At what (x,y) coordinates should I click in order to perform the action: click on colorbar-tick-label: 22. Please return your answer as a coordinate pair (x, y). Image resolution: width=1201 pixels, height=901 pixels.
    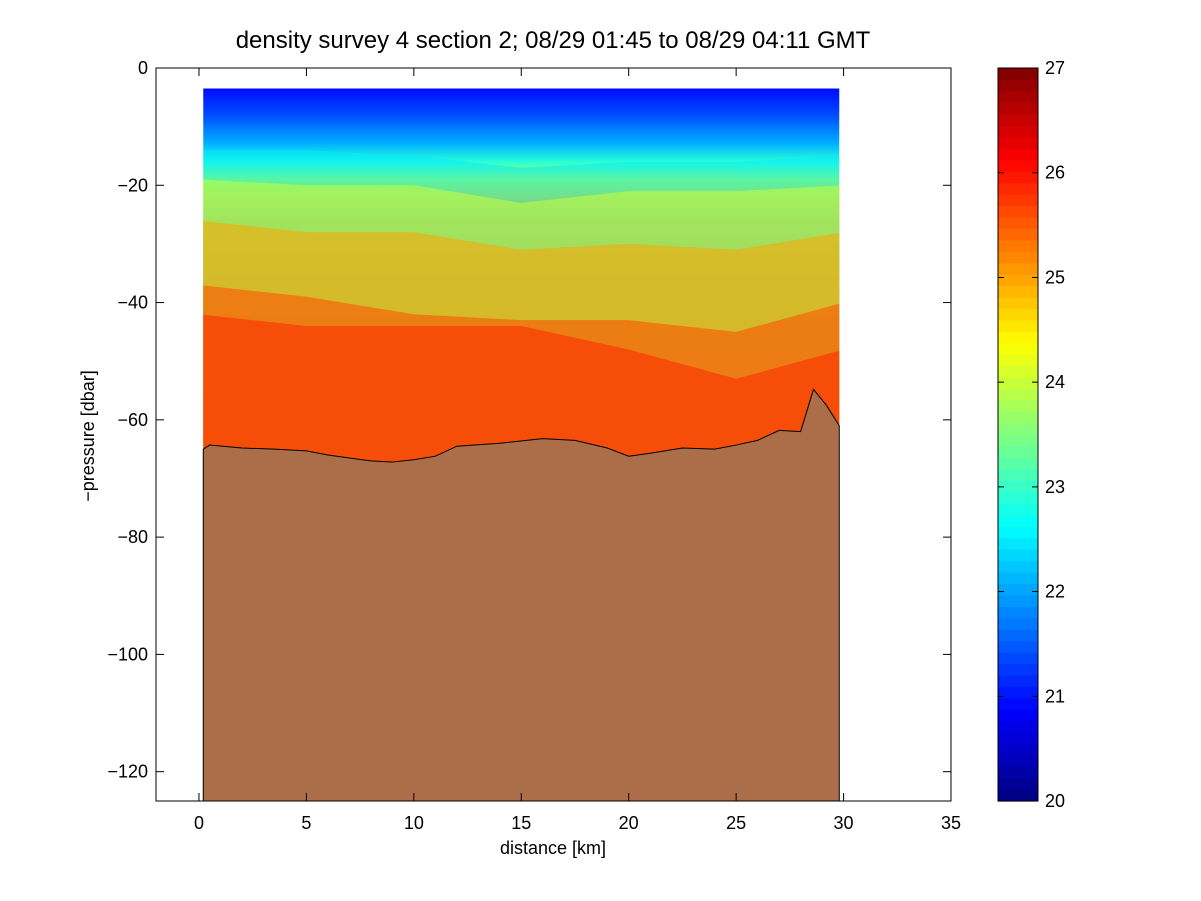
    Looking at the image, I should click on (1055, 592).